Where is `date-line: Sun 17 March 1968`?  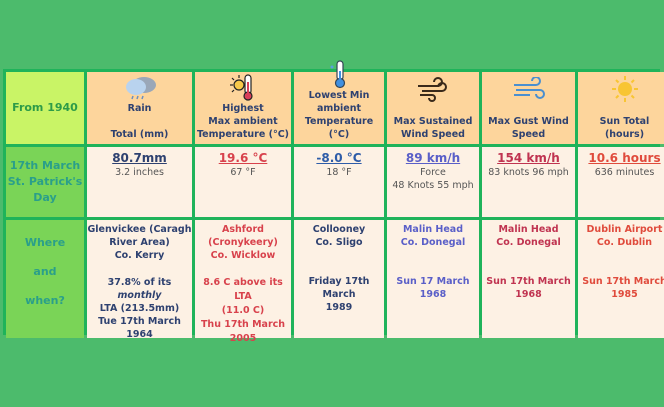
date-line: Sun 17 March 1968 is located at coordinates (433, 288).